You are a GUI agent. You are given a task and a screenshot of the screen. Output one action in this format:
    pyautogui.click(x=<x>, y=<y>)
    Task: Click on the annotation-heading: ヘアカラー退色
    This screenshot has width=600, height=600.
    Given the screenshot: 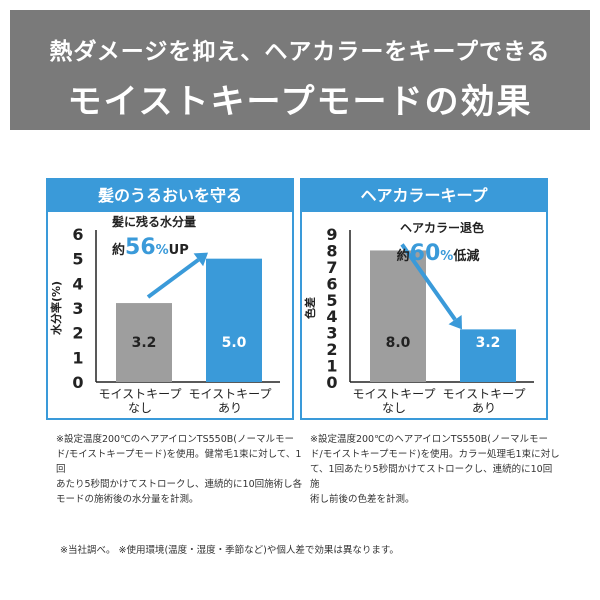 What is the action you would take?
    pyautogui.click(x=442, y=227)
    